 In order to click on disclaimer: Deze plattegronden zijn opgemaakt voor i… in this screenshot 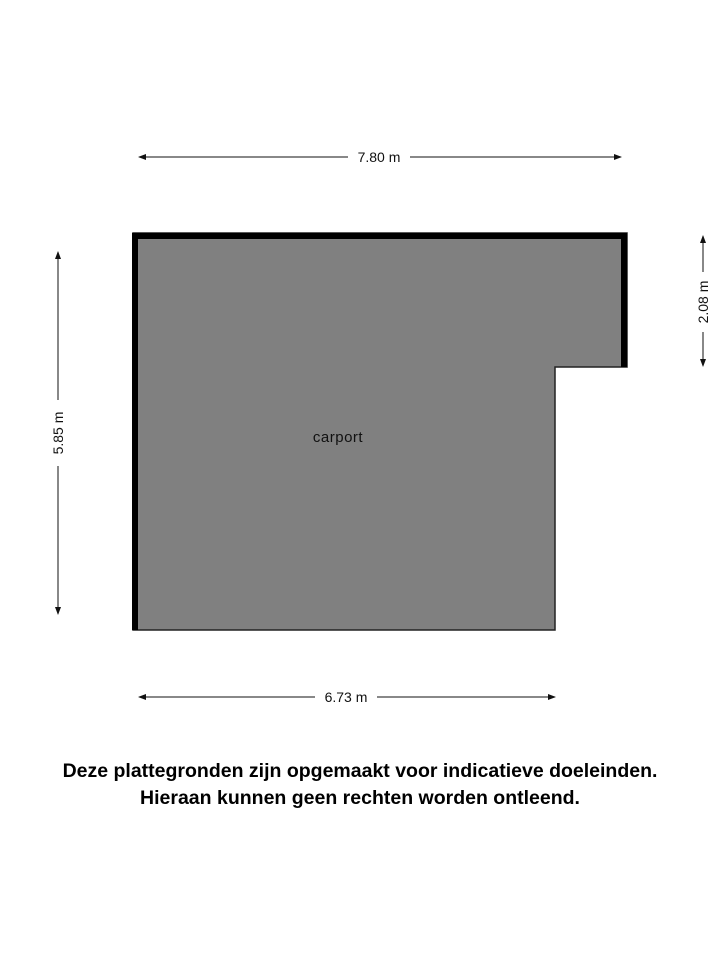, I will do `click(360, 785)`.